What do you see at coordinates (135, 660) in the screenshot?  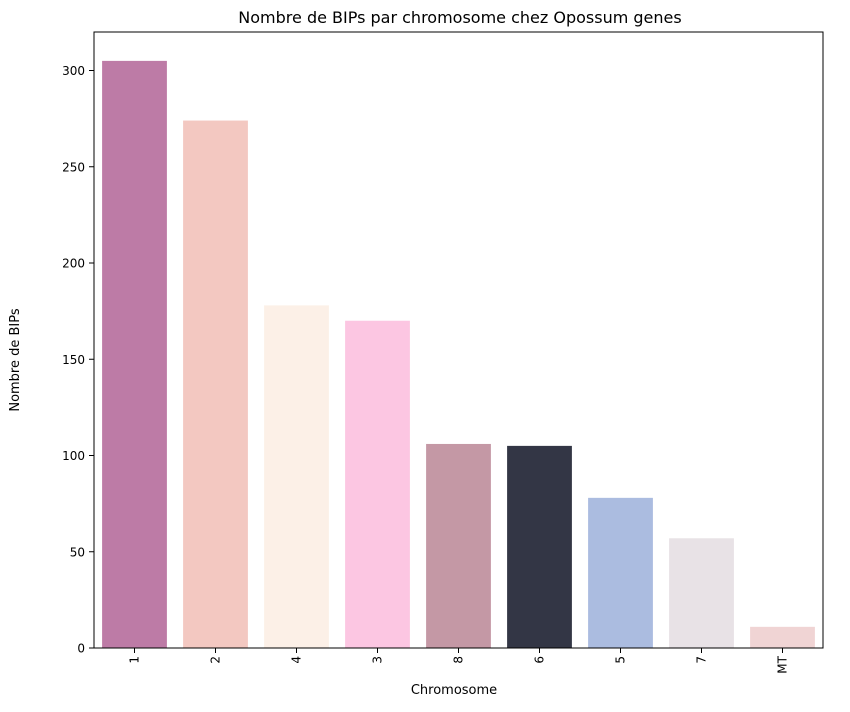 I see `x-tick-label: 1` at bounding box center [135, 660].